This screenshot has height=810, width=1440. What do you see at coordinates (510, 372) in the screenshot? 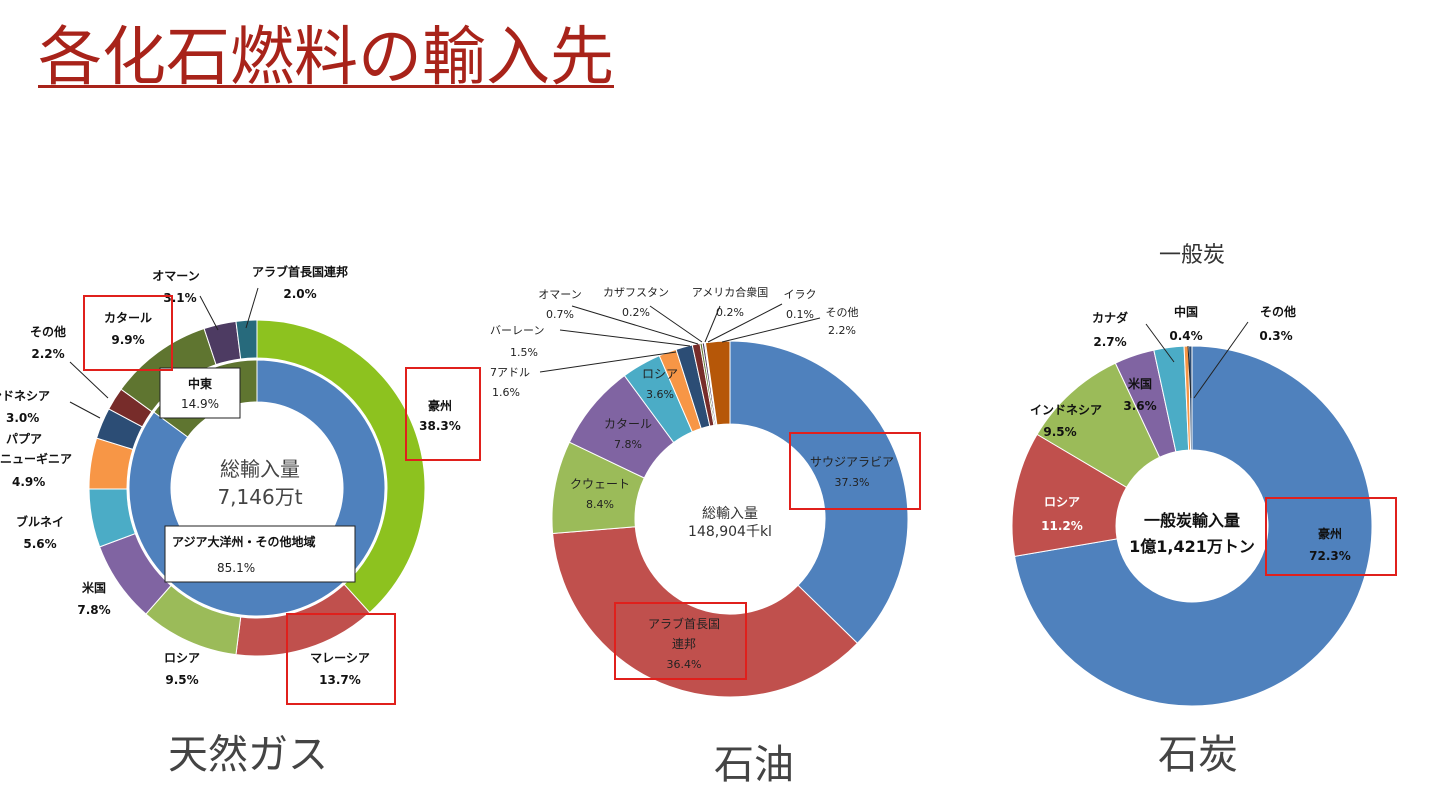
I see `oil-label-ecuador: 7アドル` at bounding box center [510, 372].